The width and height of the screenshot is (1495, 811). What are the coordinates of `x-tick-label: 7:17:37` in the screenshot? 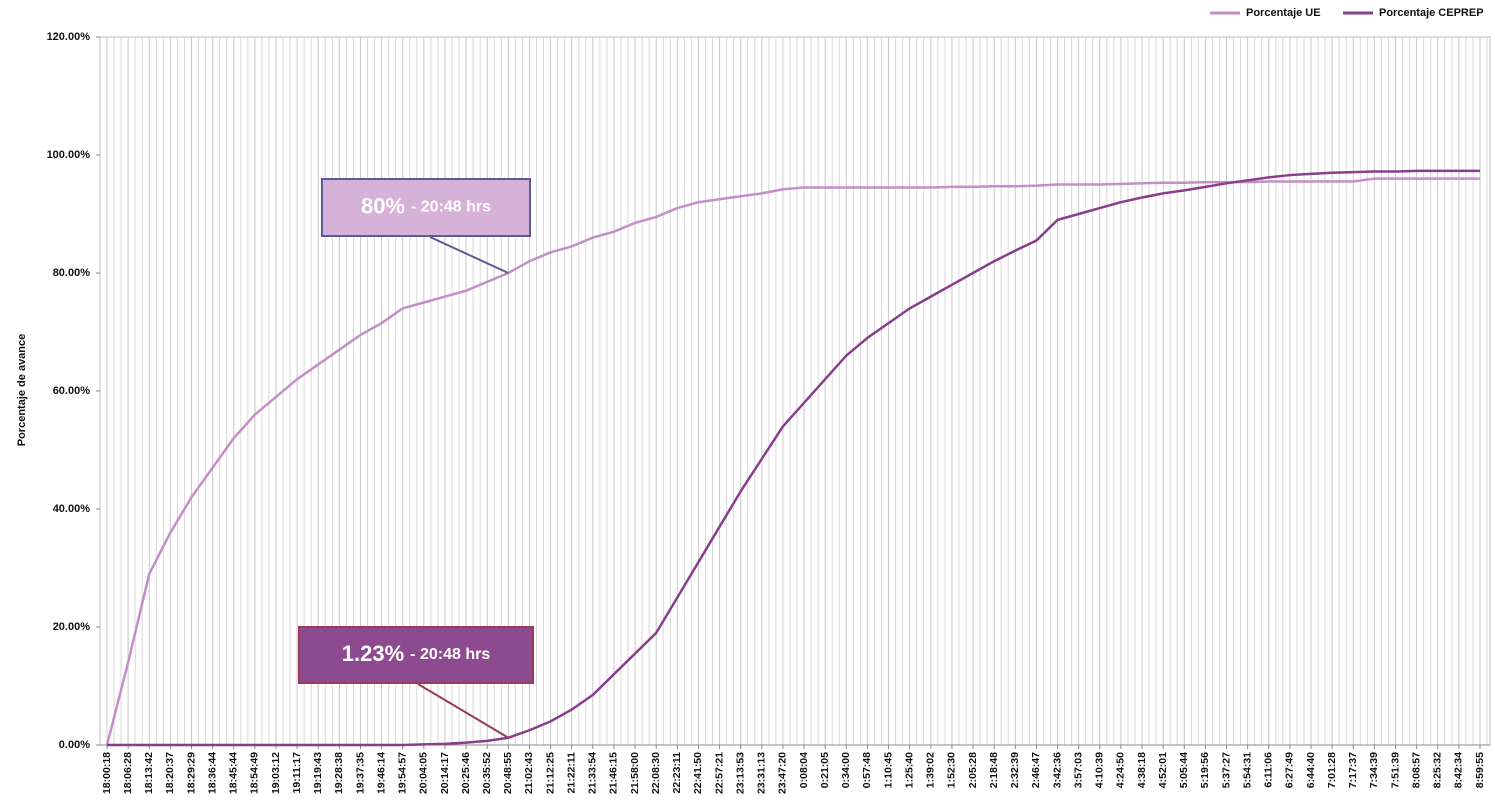 It's located at (1353, 770).